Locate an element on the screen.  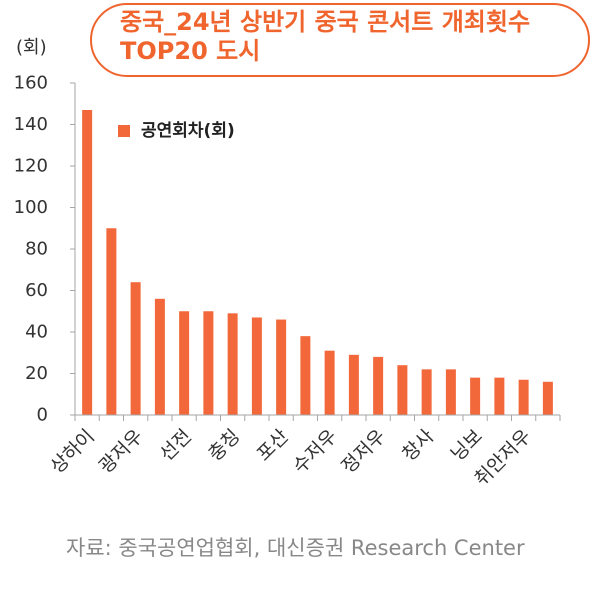
x-tick-label: 창사 is located at coordinates (418, 445).